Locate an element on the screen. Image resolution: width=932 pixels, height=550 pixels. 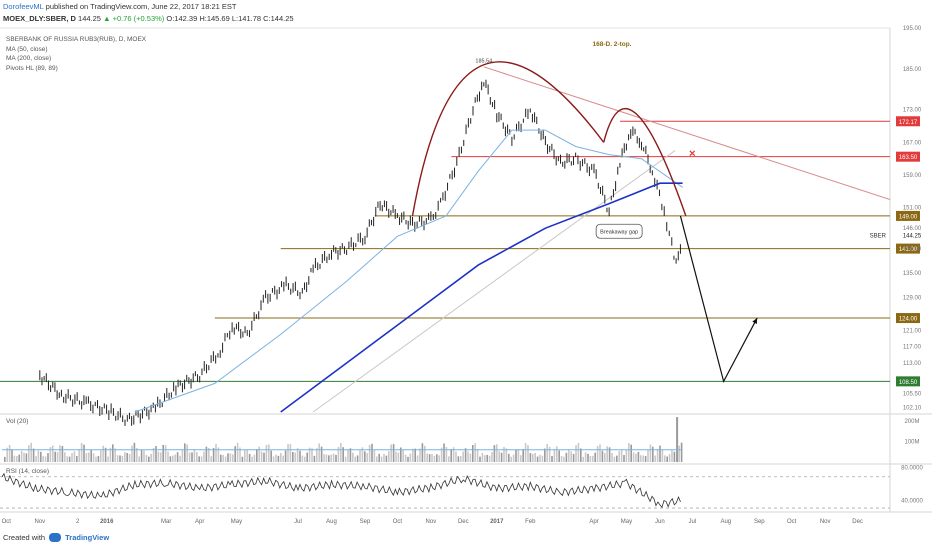
projection-path is located at coordinates (718, 299).